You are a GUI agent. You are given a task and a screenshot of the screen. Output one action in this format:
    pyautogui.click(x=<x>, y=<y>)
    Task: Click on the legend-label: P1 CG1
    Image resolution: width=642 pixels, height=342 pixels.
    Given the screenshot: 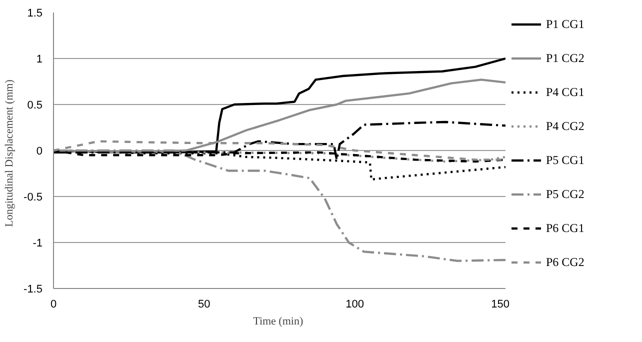 What is the action you would take?
    pyautogui.click(x=565, y=24)
    